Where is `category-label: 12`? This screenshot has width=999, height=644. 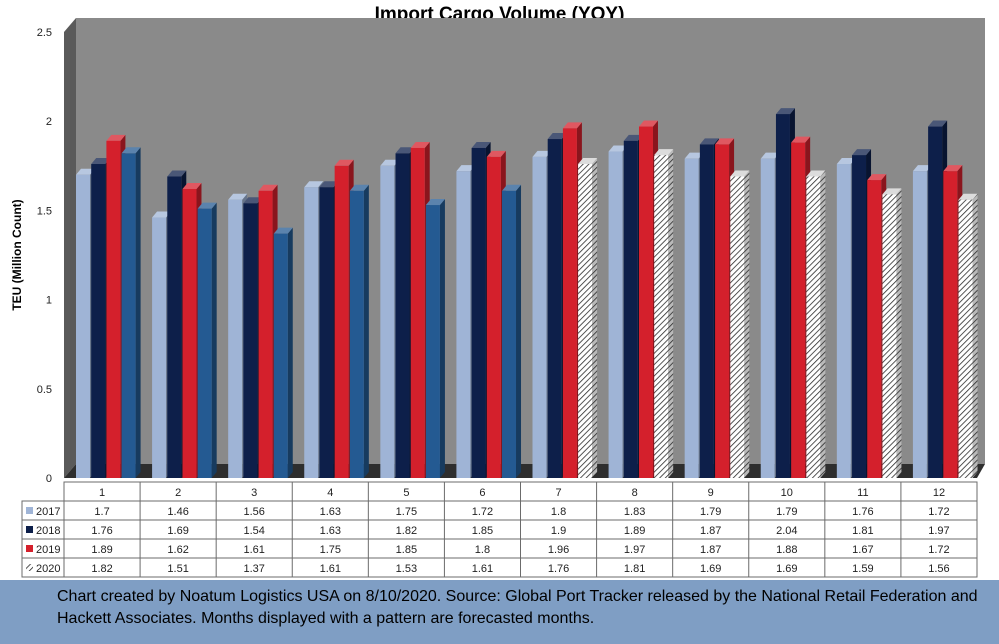 category-label: 12 is located at coordinates (939, 493).